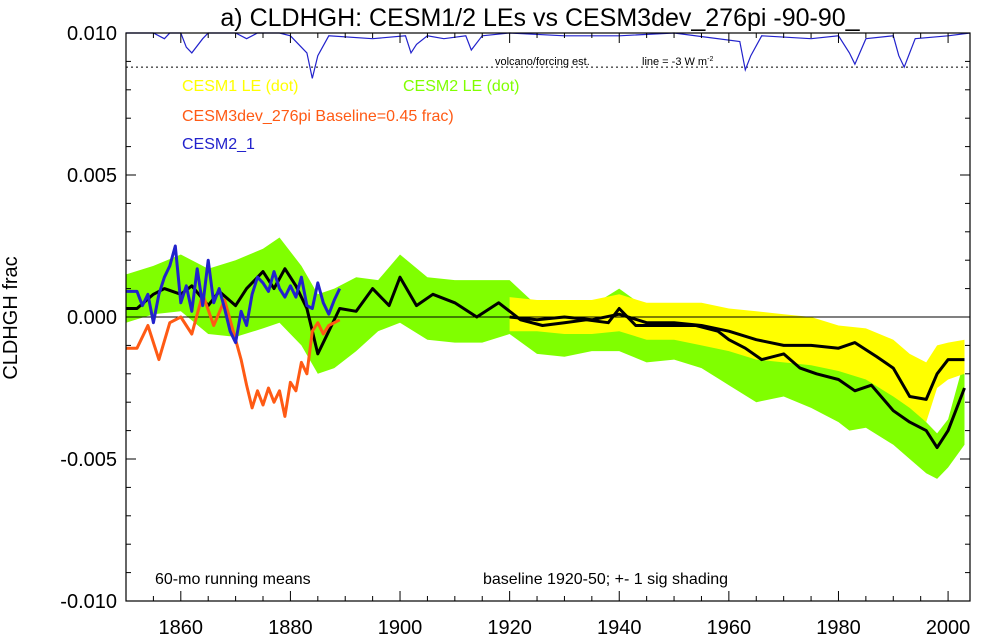  Describe the element at coordinates (92, 34) in the screenshot. I see `y-tick-label: 0.010` at that location.